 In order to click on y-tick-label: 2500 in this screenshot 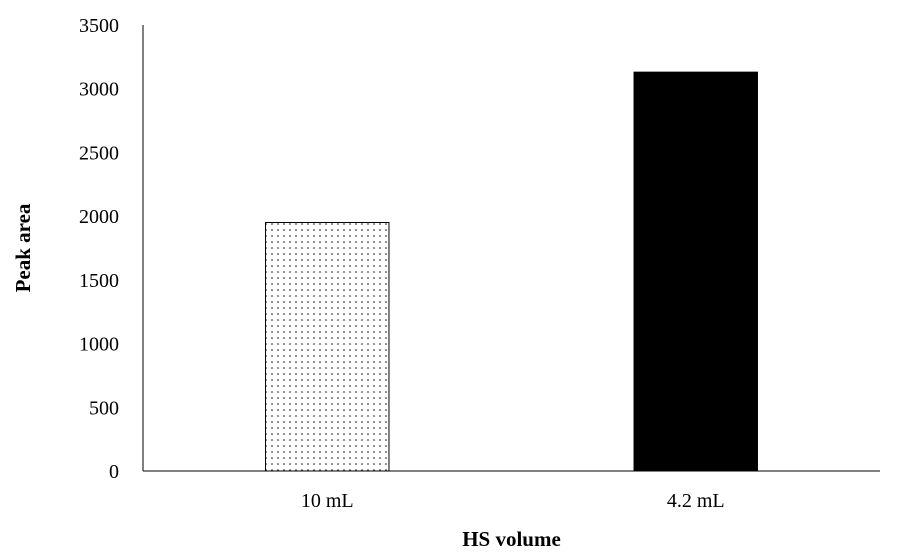, I will do `click(99, 153)`.